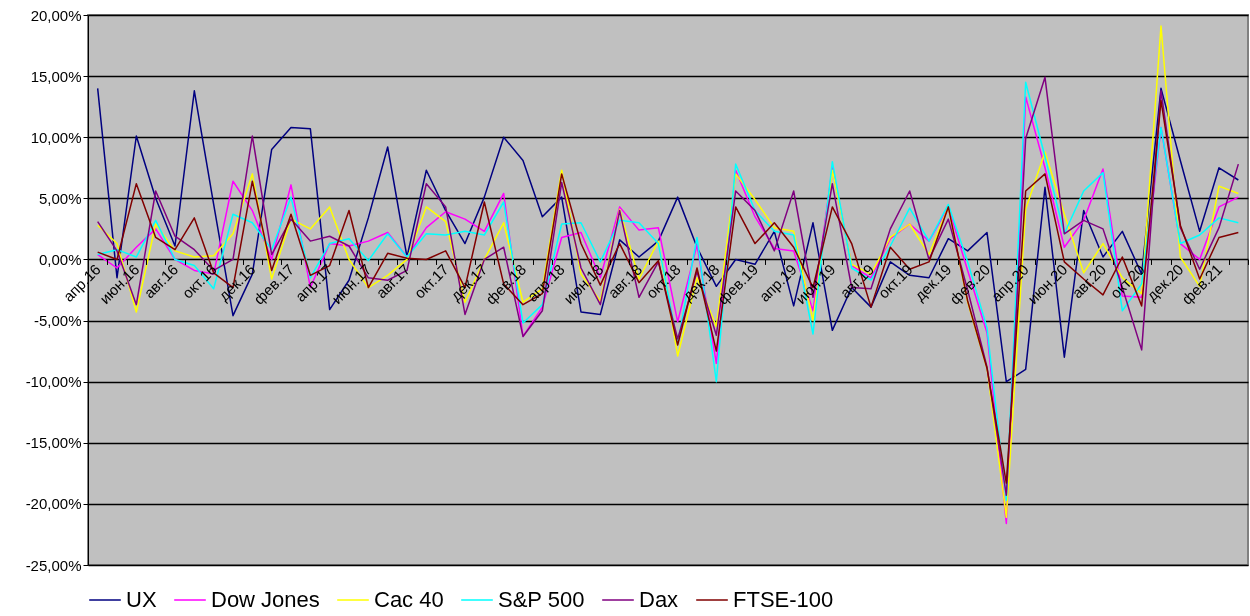  Describe the element at coordinates (57, 321) in the screenshot. I see `y-tick-label: -5,00%` at that location.